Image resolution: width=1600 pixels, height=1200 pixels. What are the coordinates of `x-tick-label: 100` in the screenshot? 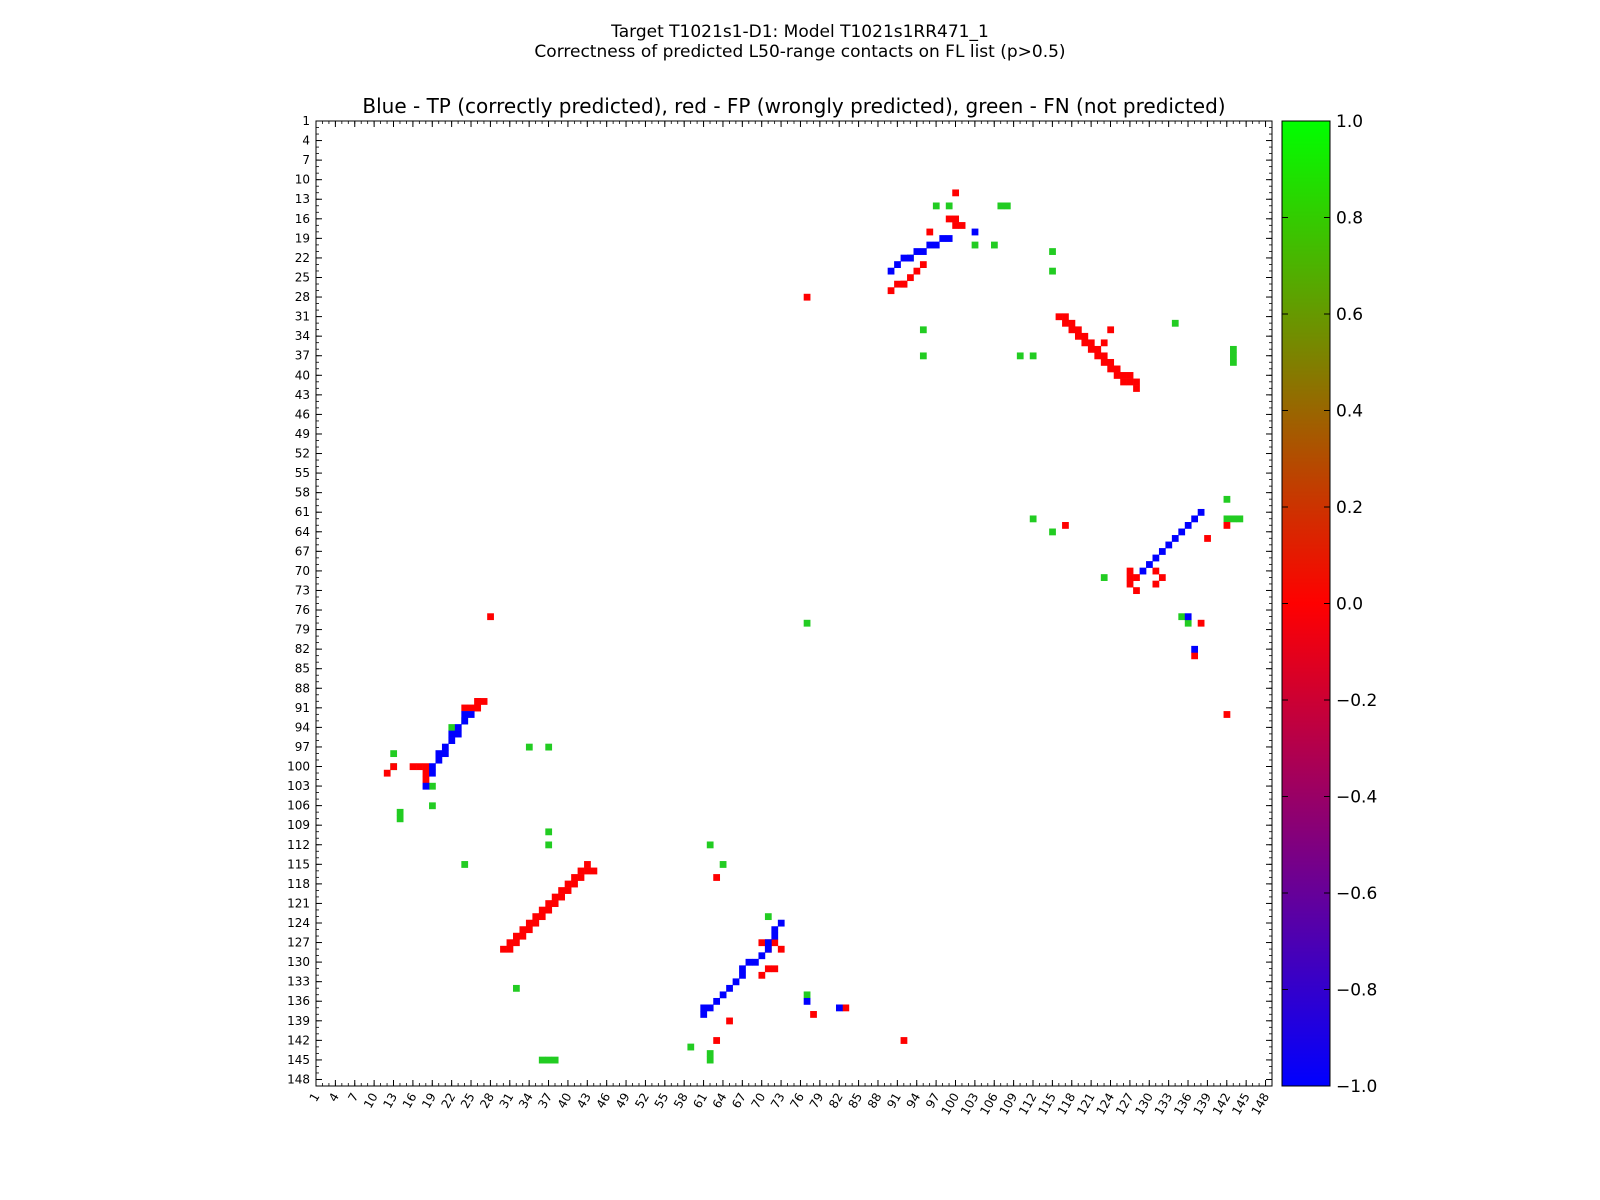 It's located at (951, 1104).